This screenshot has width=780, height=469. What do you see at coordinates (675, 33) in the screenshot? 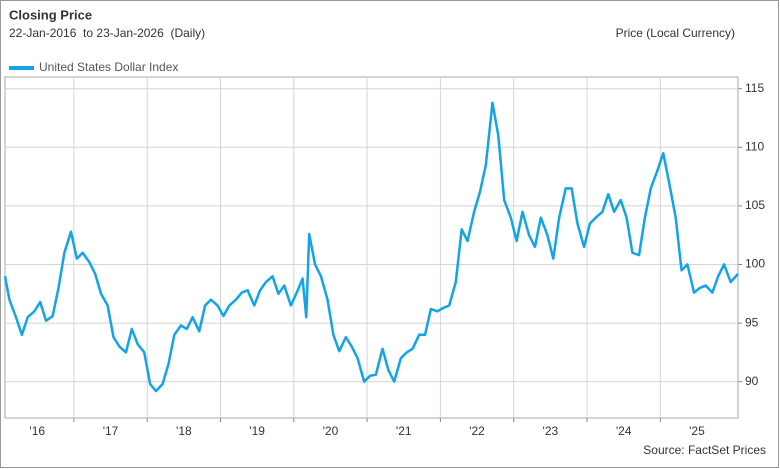
I see `y-axis-label: Price (Local Currency)` at bounding box center [675, 33].